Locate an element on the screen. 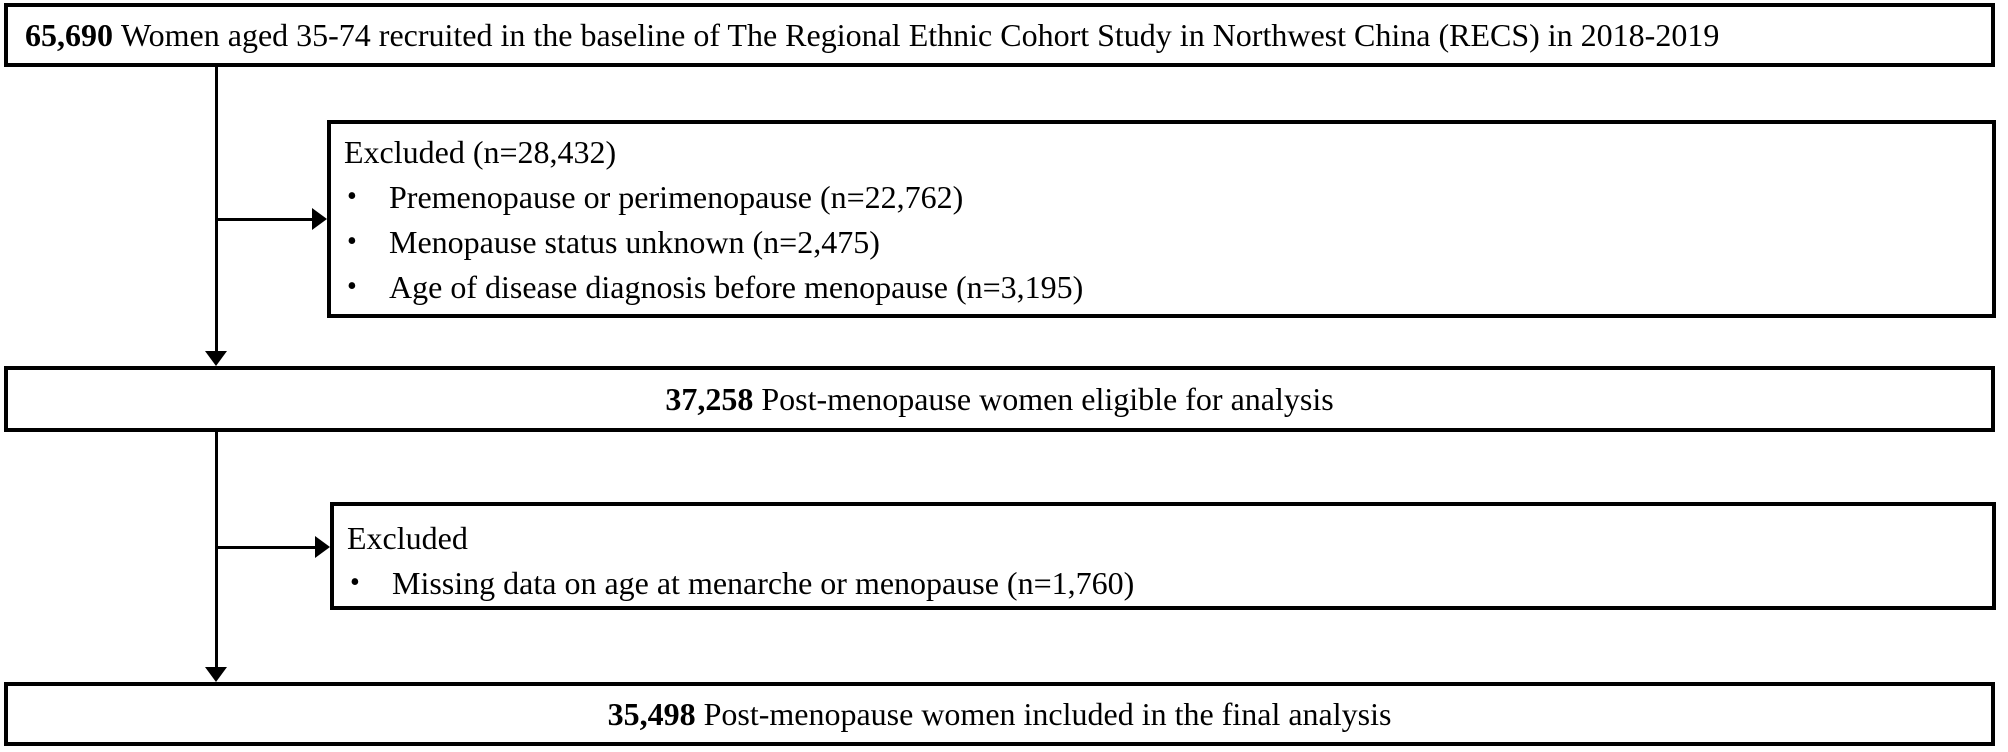 Image resolution: width=2008 pixels, height=752 pixels. arrowhead-down-1-icon is located at coordinates (216, 358).